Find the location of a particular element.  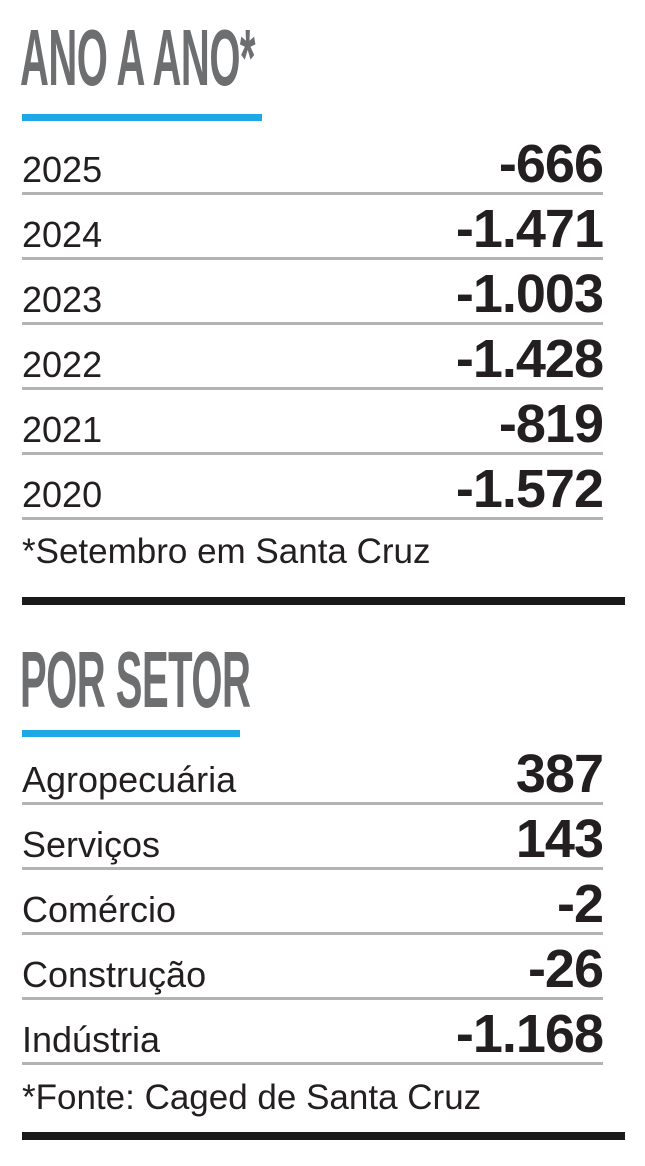

row-label: Indústria is located at coordinates (91, 1039).